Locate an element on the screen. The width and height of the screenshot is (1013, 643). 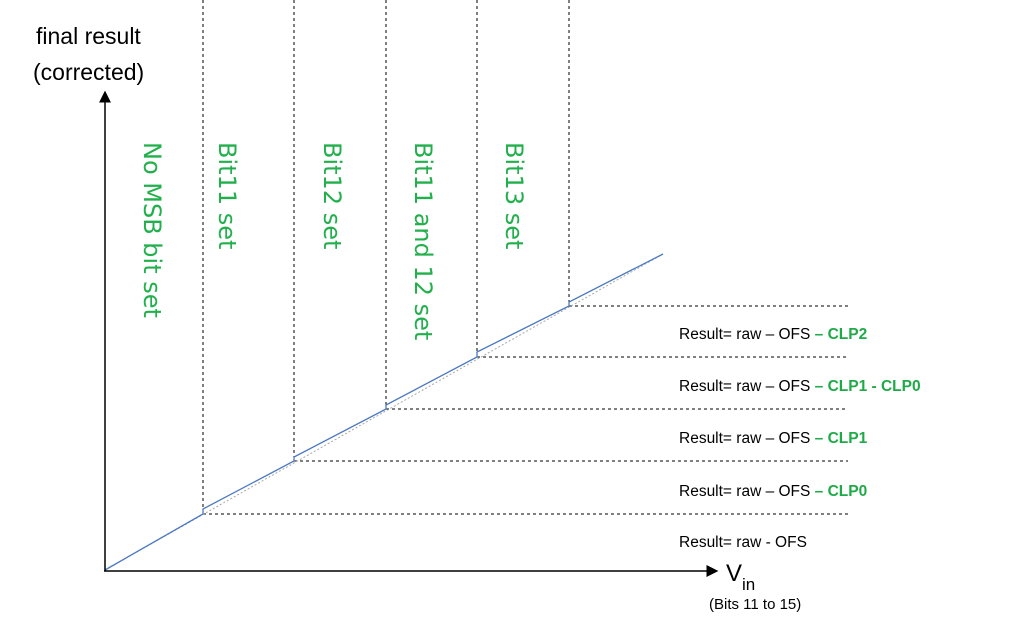
x-axis-note: (Bits 11 to 15) is located at coordinates (755, 604).